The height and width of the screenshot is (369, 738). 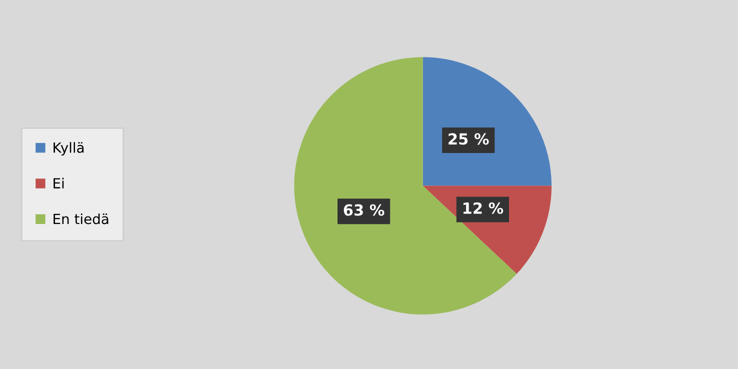 What do you see at coordinates (81, 218) in the screenshot?
I see `legend-label: En tiedä` at bounding box center [81, 218].